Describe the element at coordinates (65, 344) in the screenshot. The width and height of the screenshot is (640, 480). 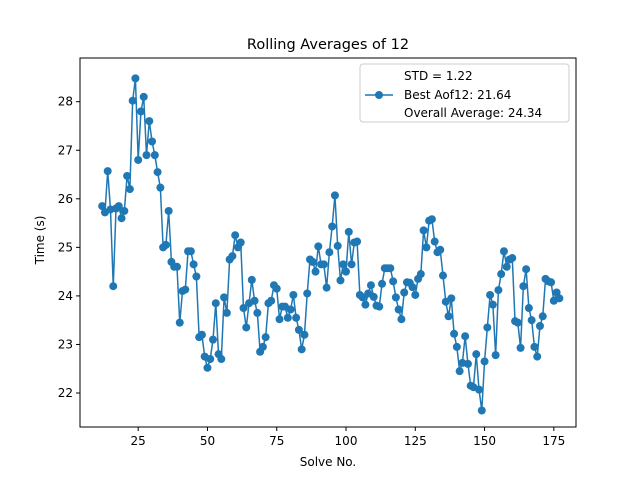
I see `y-tick-label: 23` at that location.